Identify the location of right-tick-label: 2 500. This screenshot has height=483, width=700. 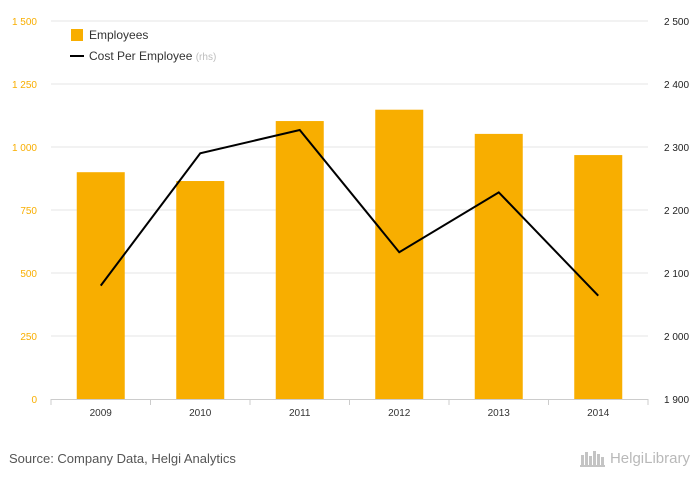
(676, 22).